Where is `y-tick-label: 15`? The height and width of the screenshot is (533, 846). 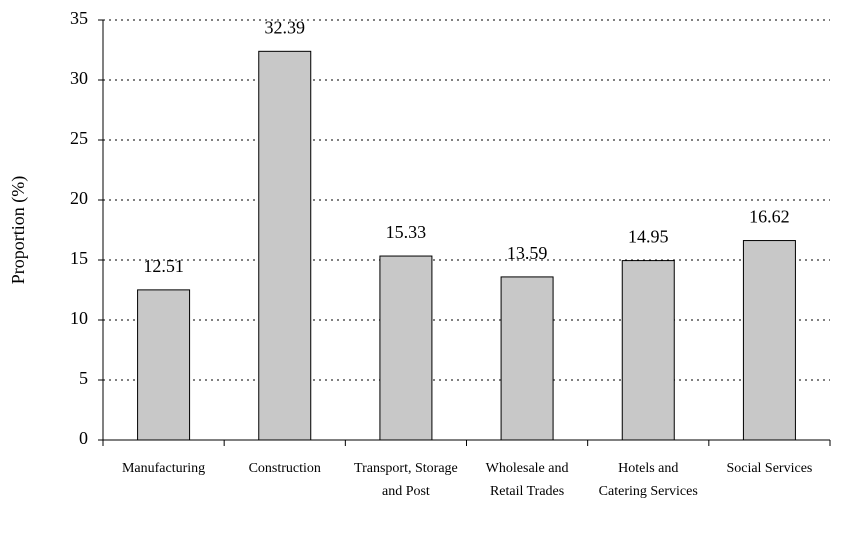
y-tick-label: 15 is located at coordinates (79, 258).